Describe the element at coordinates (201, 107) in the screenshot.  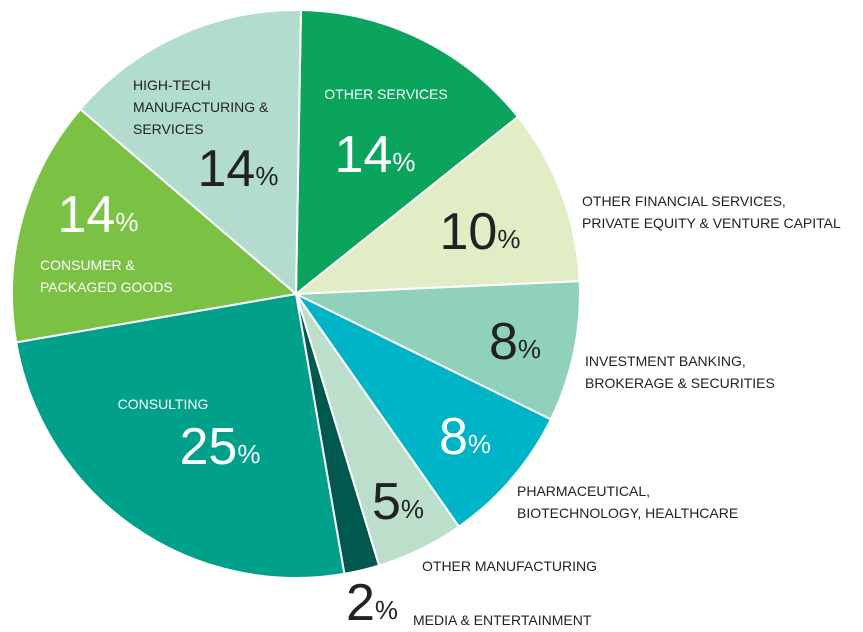
I see `slice-label: HIGH-TECH MANUFACTURING & SERVICES` at that location.